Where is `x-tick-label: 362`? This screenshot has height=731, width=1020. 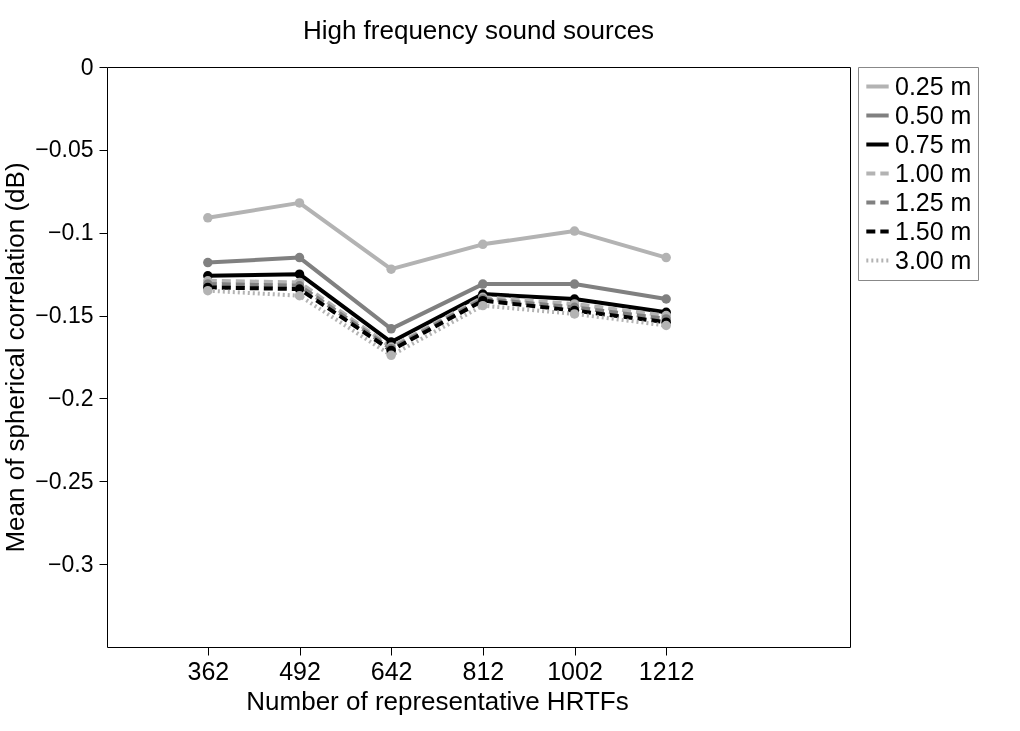 x-tick-label: 362 is located at coordinates (208, 670).